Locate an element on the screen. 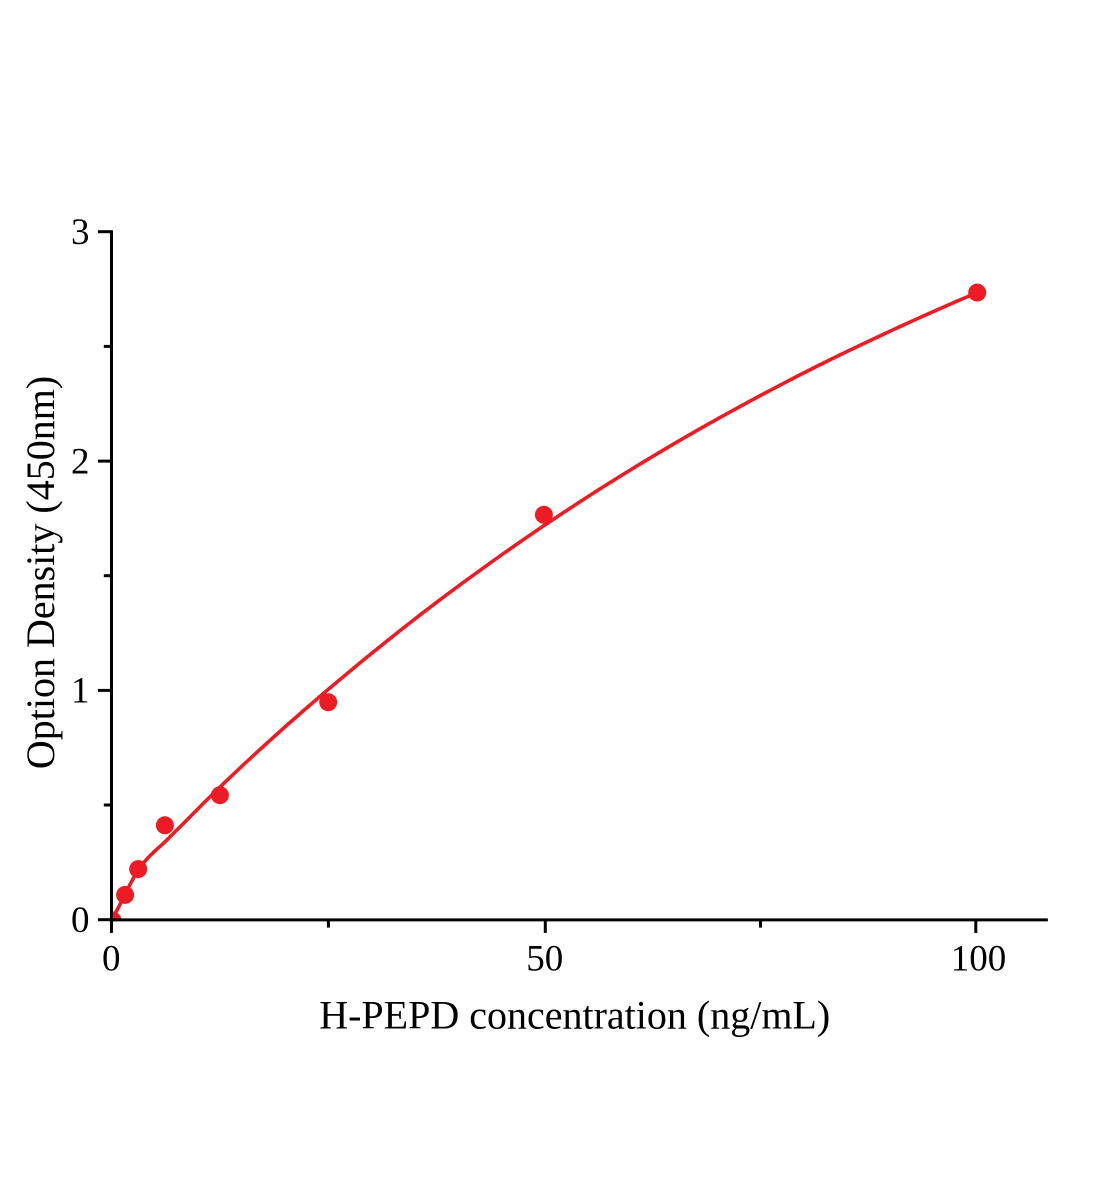  svg-text: 3 is located at coordinates (80, 232).